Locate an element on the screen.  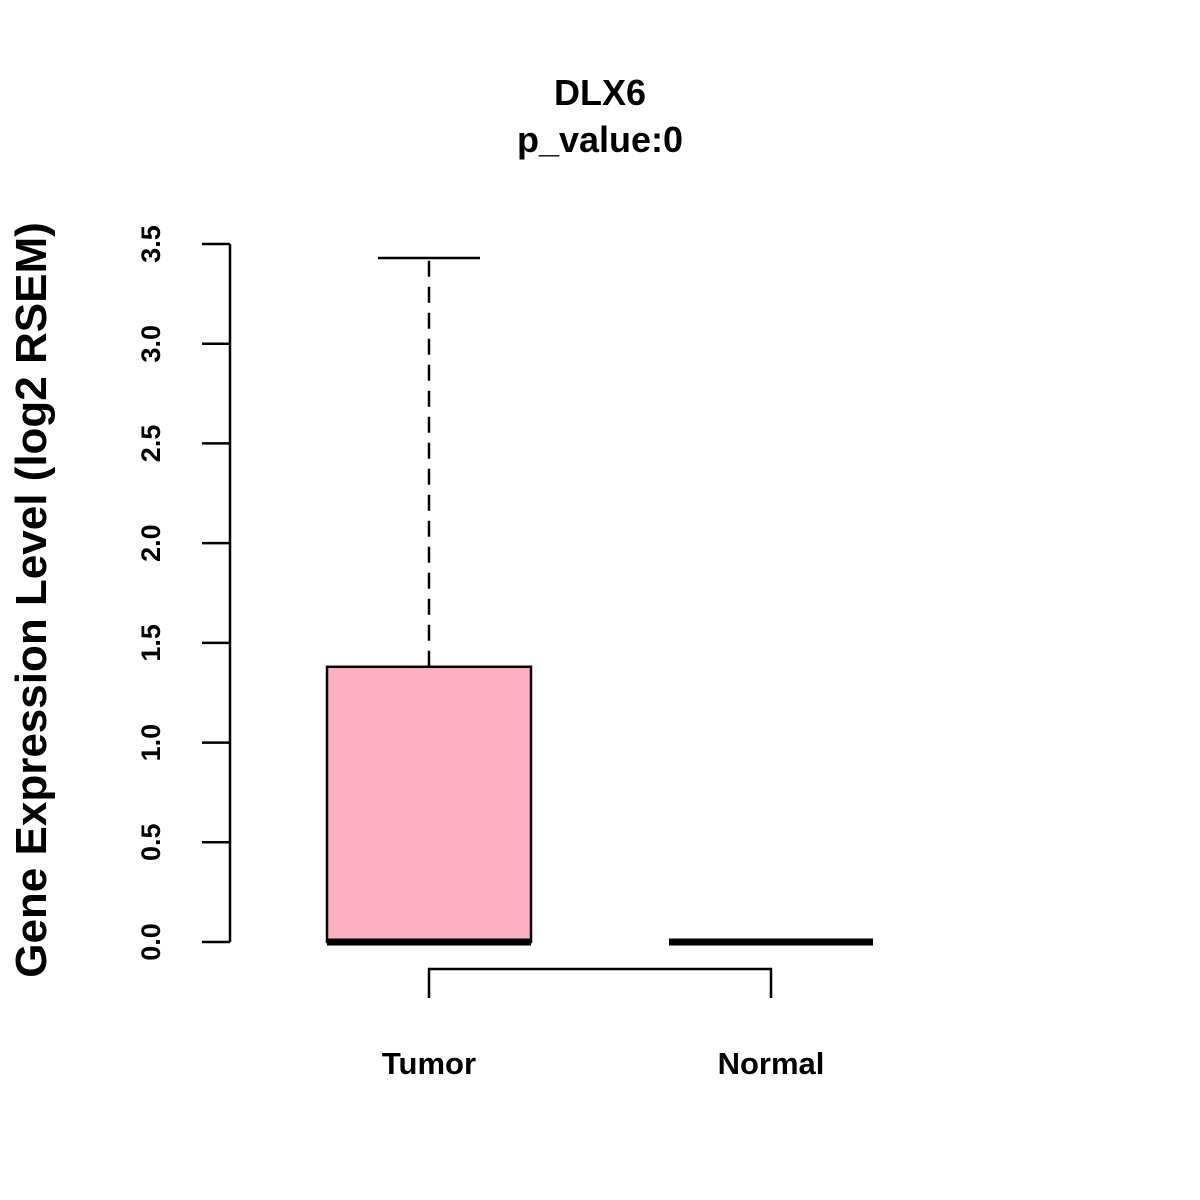
category-label-tumor: Tumor is located at coordinates (429, 1063).